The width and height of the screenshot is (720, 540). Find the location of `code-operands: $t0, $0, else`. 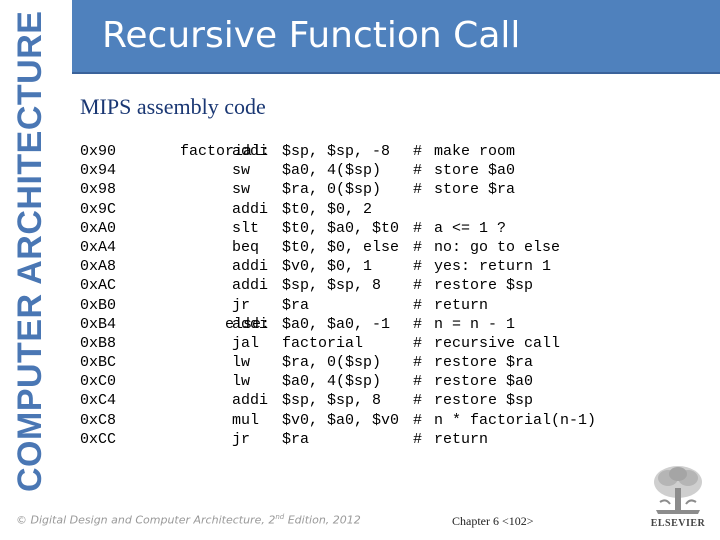

code-operands: $t0, $0, else is located at coordinates (341, 247).